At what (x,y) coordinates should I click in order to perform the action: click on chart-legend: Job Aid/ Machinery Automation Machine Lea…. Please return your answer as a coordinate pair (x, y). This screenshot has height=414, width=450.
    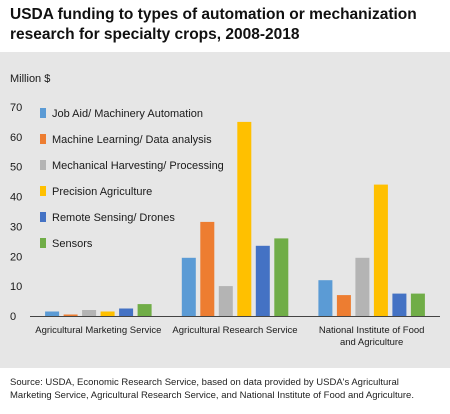
    Looking at the image, I should click on (132, 179).